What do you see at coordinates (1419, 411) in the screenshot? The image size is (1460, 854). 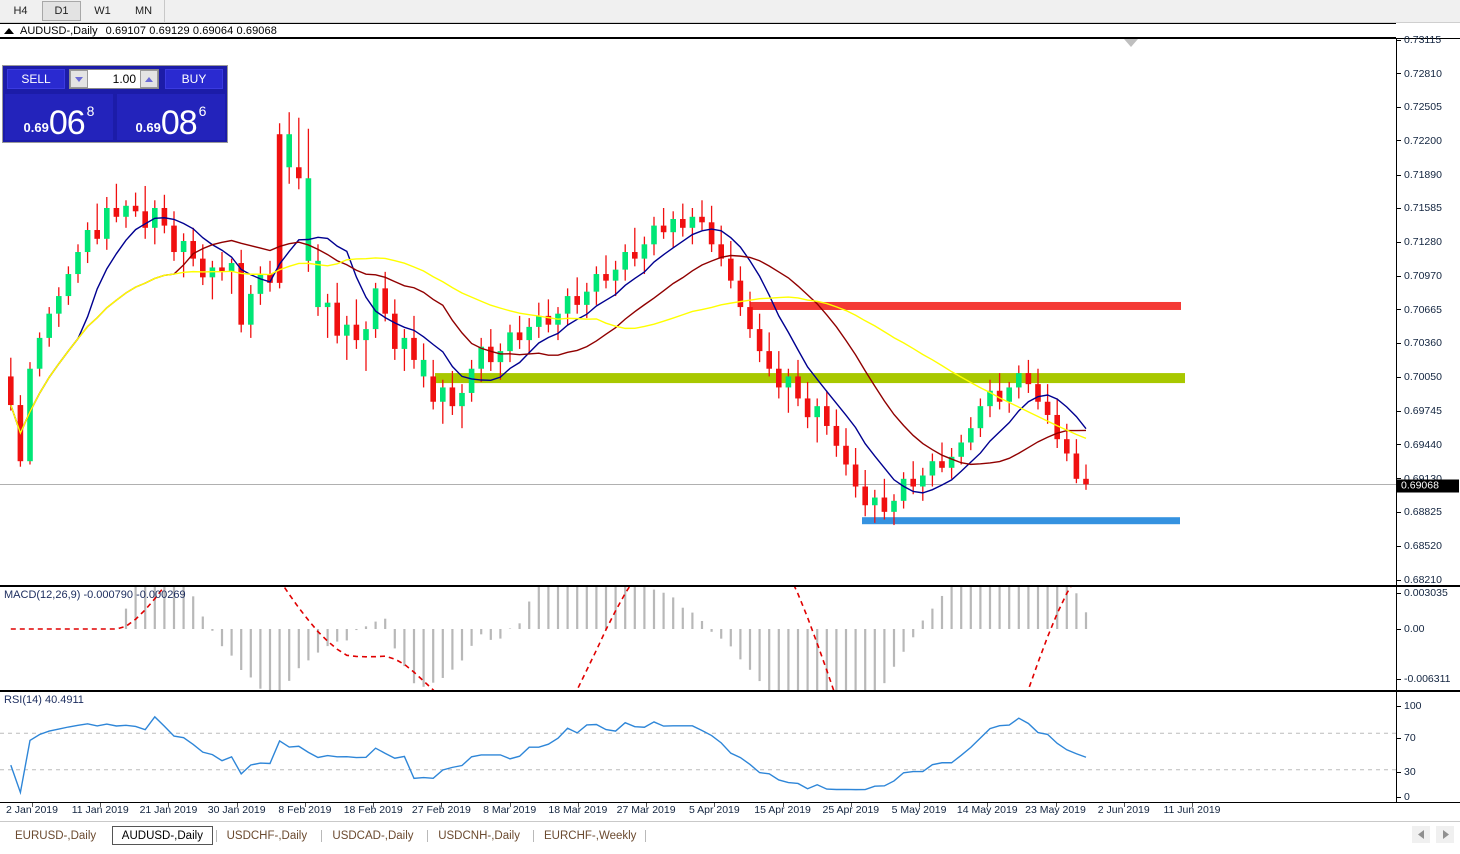 I see `price-tick: 0.69745` at bounding box center [1419, 411].